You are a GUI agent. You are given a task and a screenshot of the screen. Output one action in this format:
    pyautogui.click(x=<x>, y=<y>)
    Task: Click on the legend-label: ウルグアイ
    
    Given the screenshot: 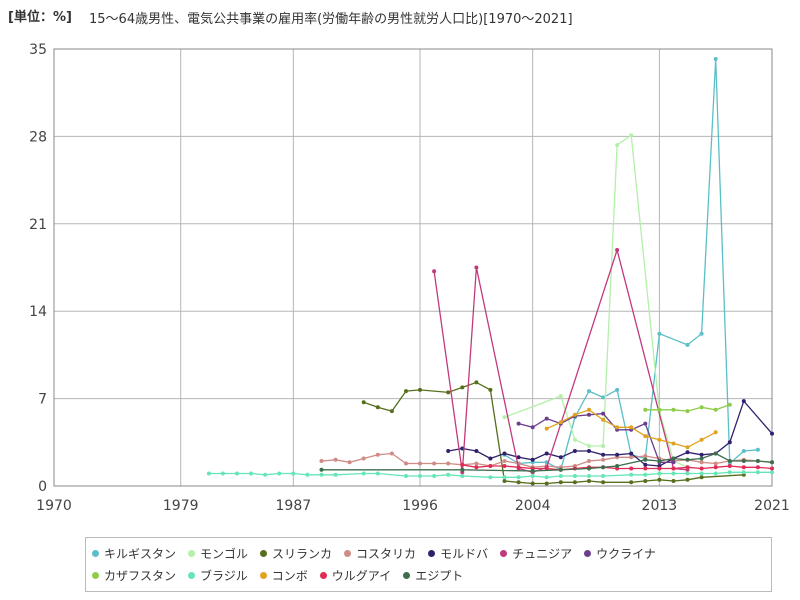 What is the action you would take?
    pyautogui.click(x=361, y=575)
    